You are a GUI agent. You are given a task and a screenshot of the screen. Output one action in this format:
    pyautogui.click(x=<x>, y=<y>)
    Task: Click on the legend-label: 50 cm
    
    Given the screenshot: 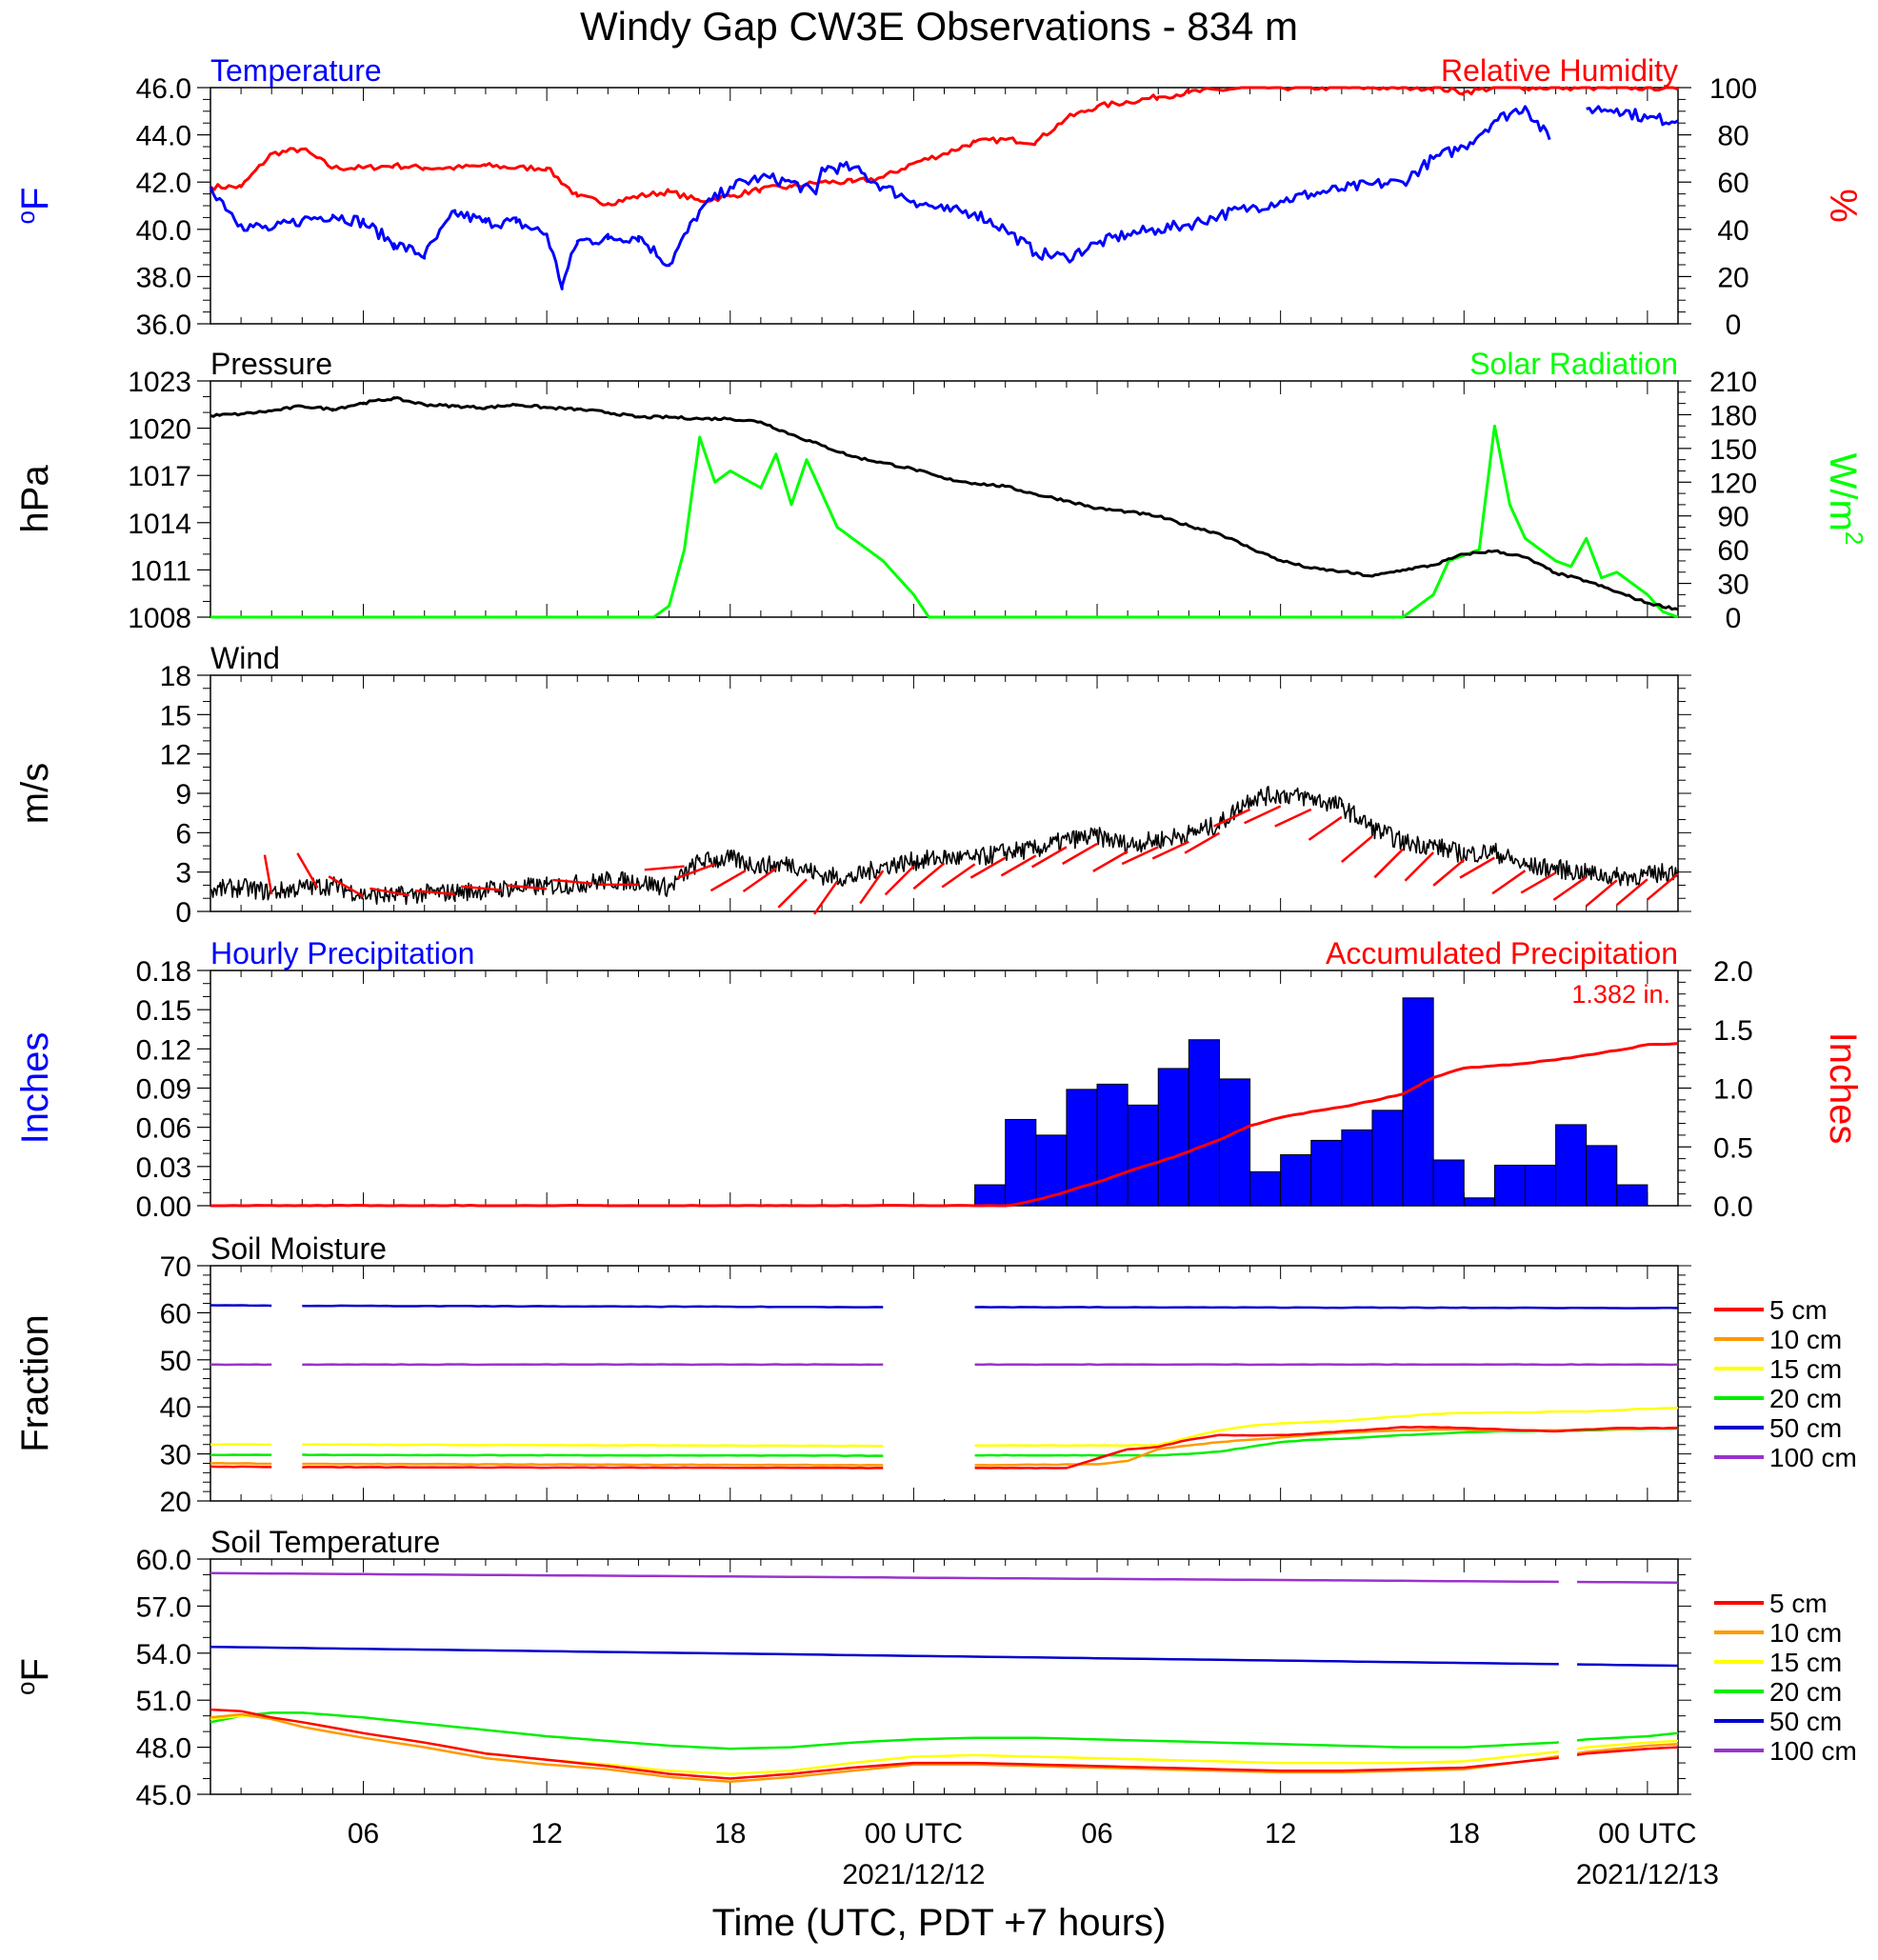 What is the action you would take?
    pyautogui.click(x=1805, y=1428)
    